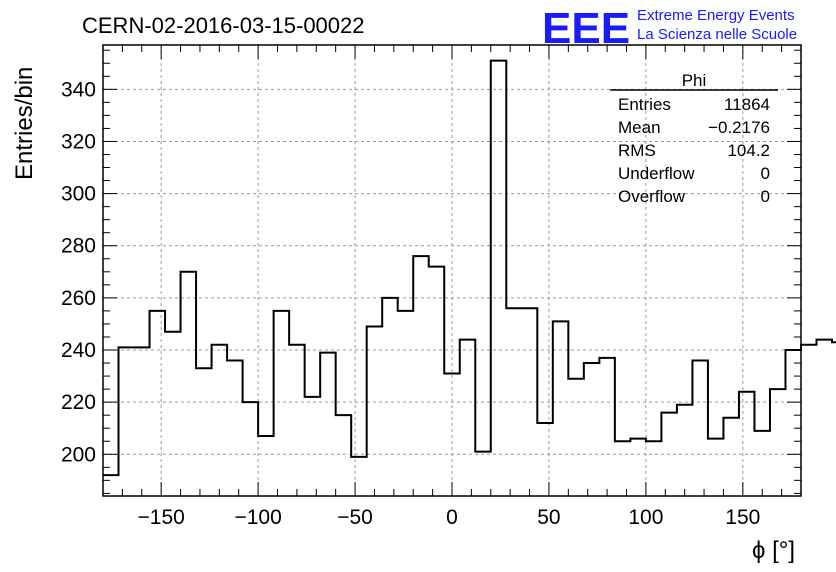 Image resolution: width=836 pixels, height=572 pixels. I want to click on x-tick-label: 50, so click(548, 517).